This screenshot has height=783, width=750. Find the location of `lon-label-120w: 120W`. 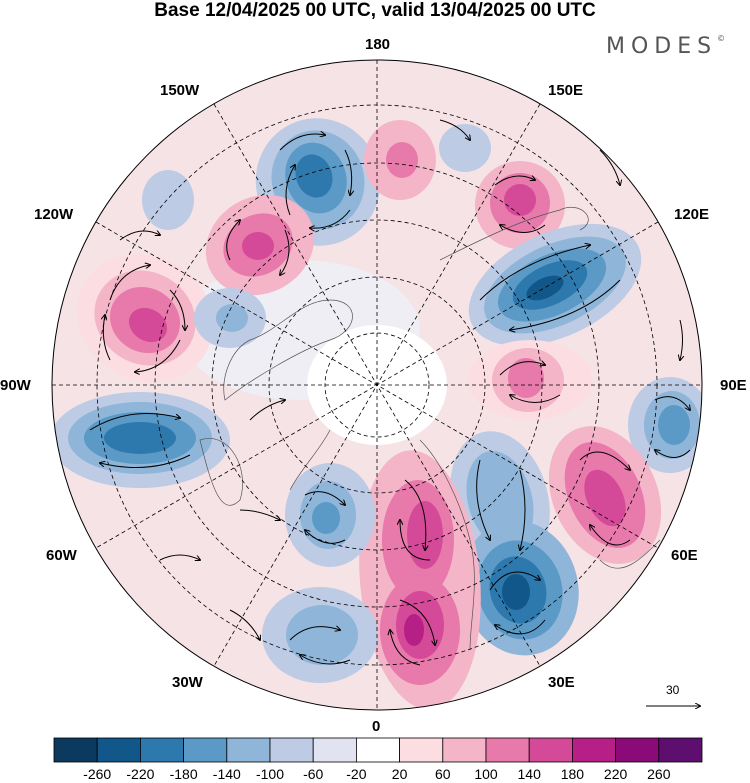

lon-label-120w: 120W is located at coordinates (54, 214).